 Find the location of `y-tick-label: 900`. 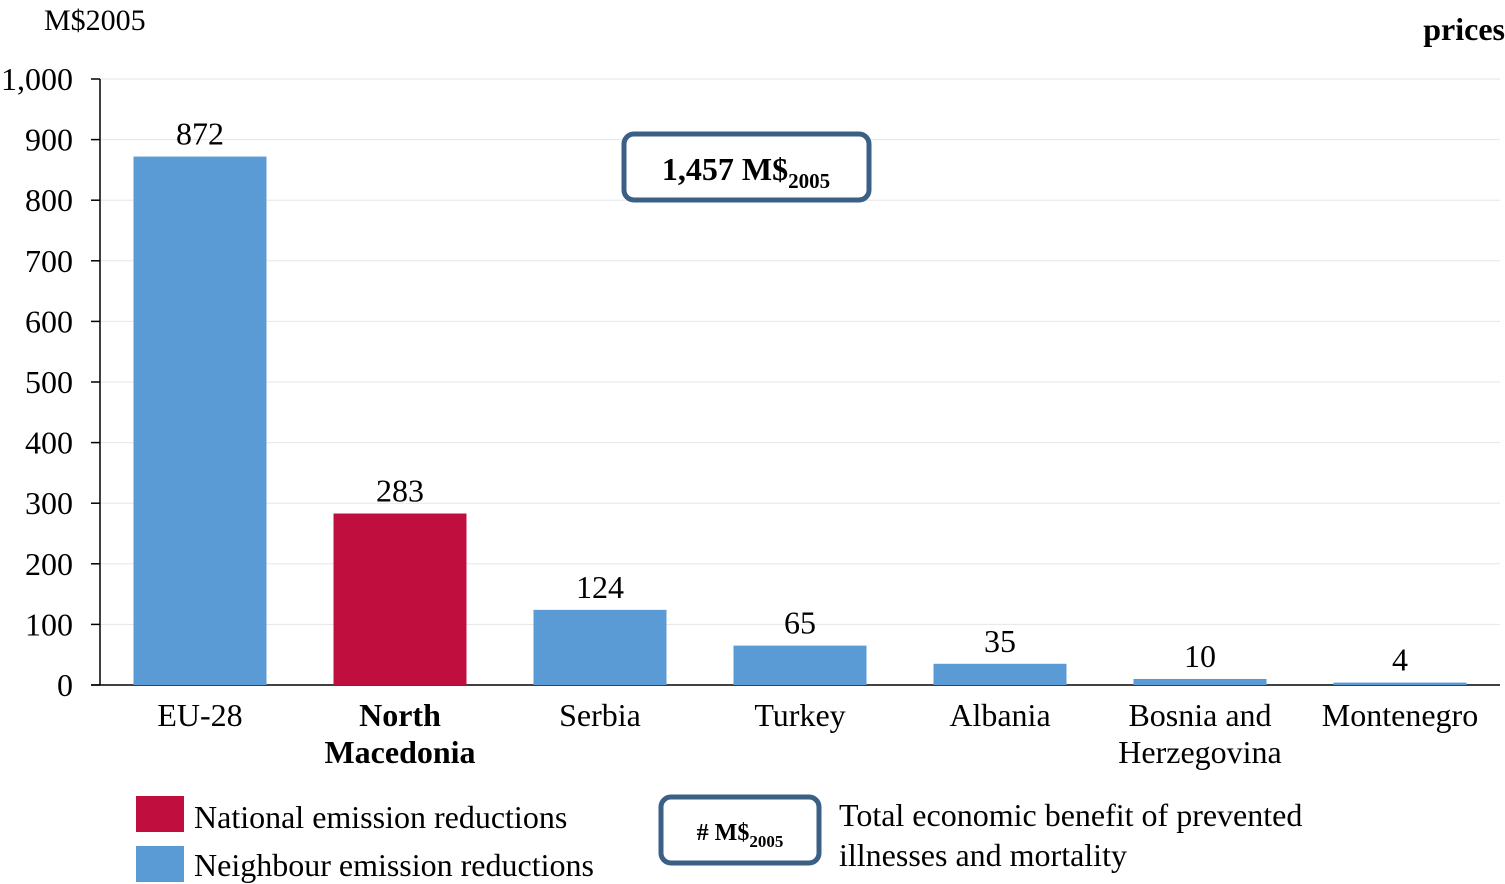

y-tick-label: 900 is located at coordinates (49, 140).